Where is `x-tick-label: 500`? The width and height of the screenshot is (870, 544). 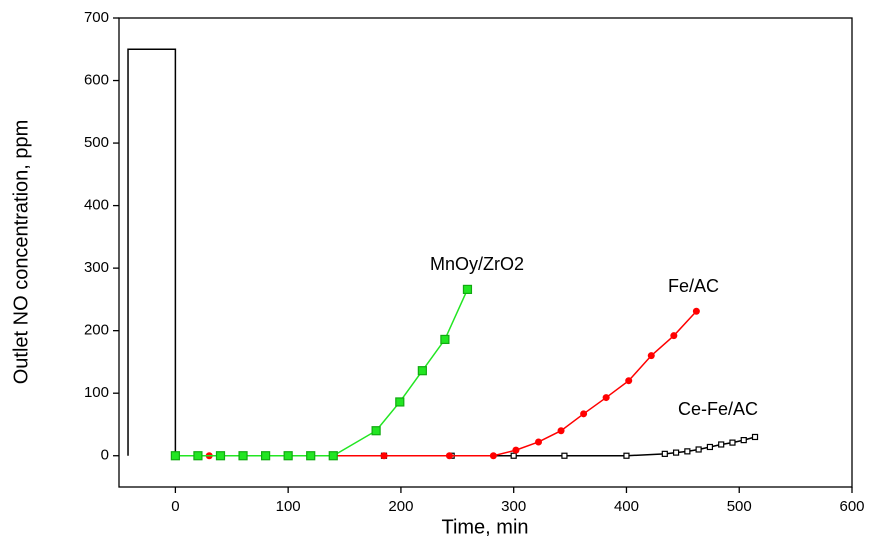 x-tick-label: 500 is located at coordinates (739, 506).